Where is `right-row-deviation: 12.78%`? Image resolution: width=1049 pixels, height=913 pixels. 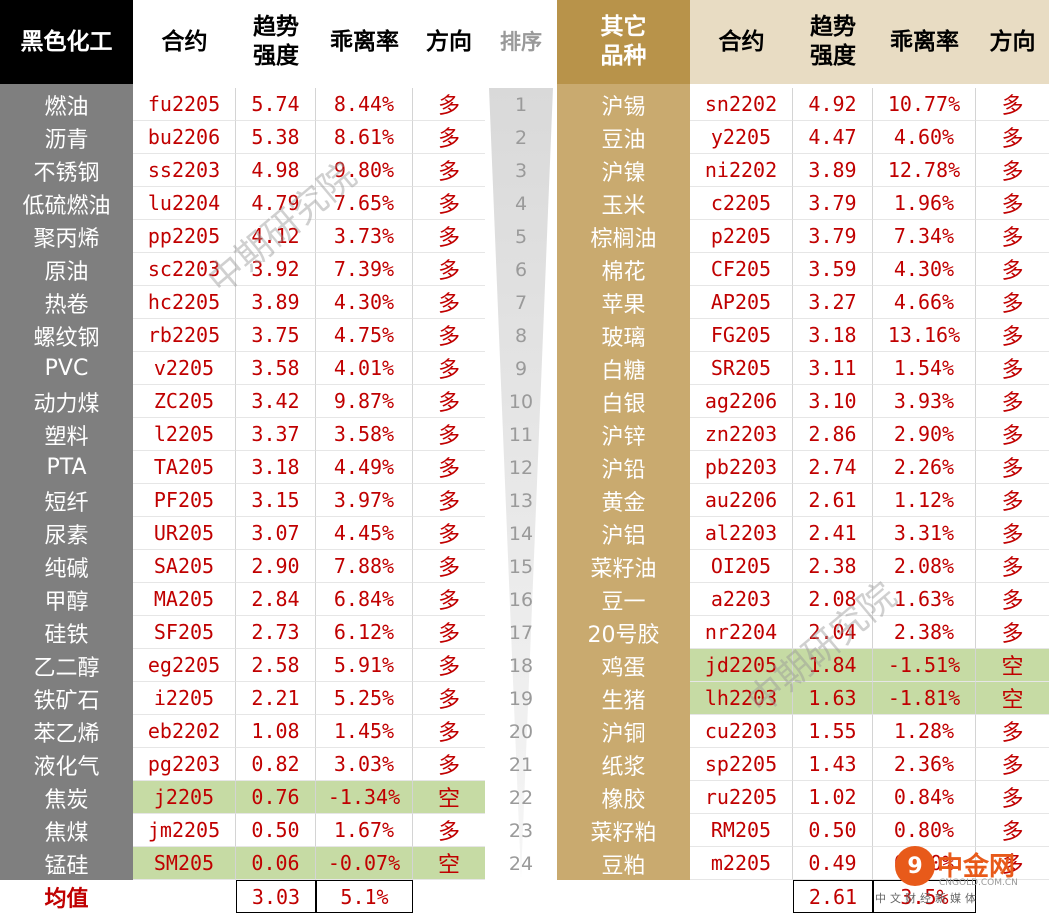
right-row-deviation: 12.78% is located at coordinates (924, 170).